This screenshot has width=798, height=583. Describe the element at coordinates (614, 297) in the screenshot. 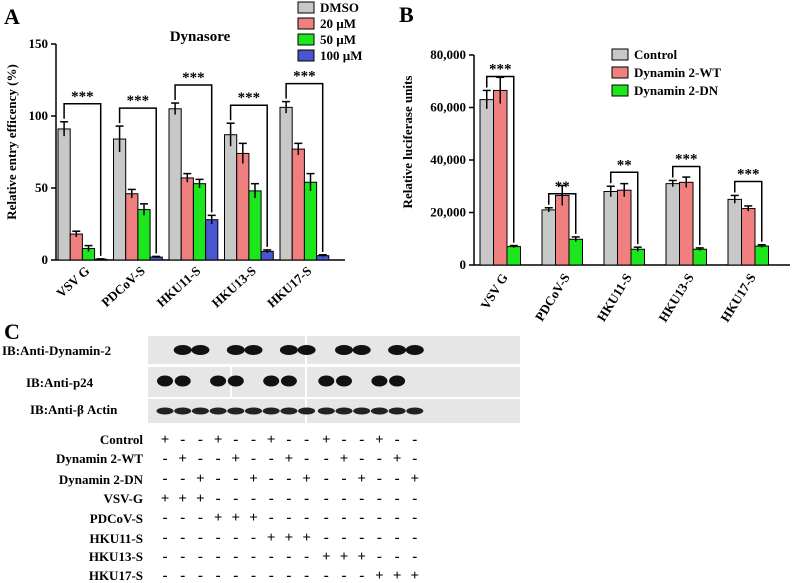

I see `chart-b-x-tick-label: HKU11-S` at that location.